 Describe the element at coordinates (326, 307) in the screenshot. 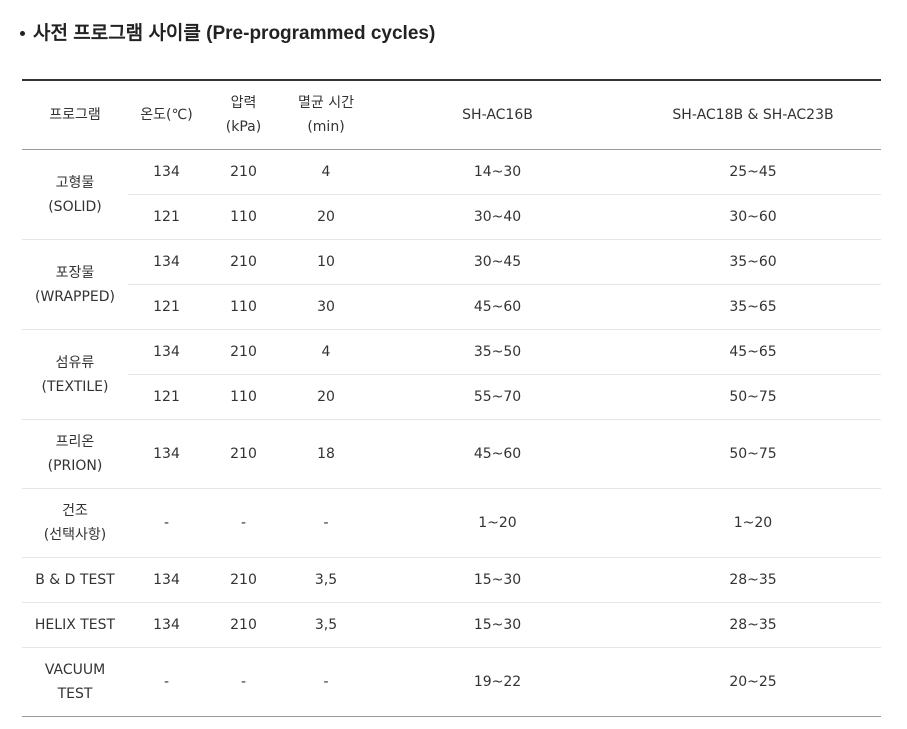

I see `time-cell: 30` at that location.